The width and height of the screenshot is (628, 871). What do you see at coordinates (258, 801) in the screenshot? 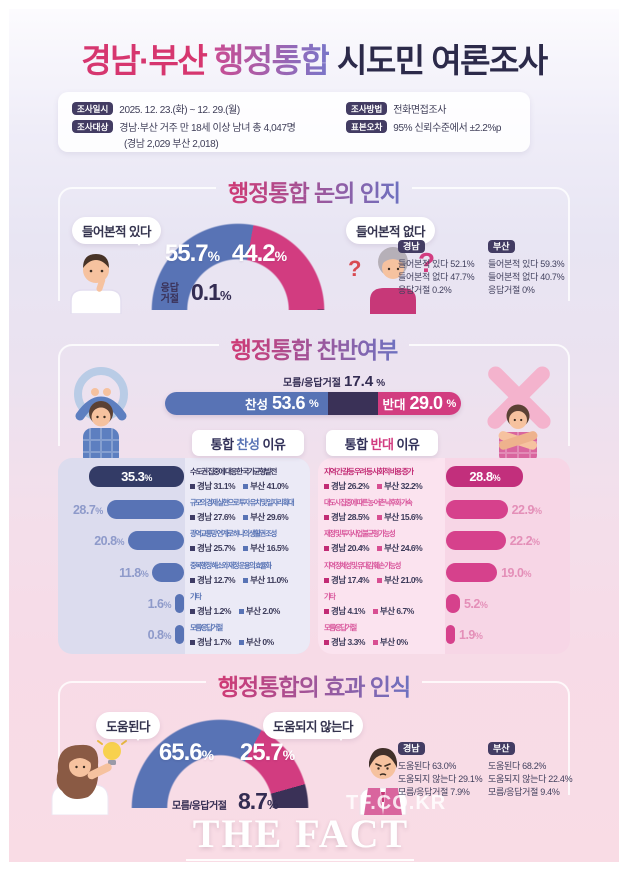
I see `effect-unknown-value: 8.7%` at bounding box center [258, 801].